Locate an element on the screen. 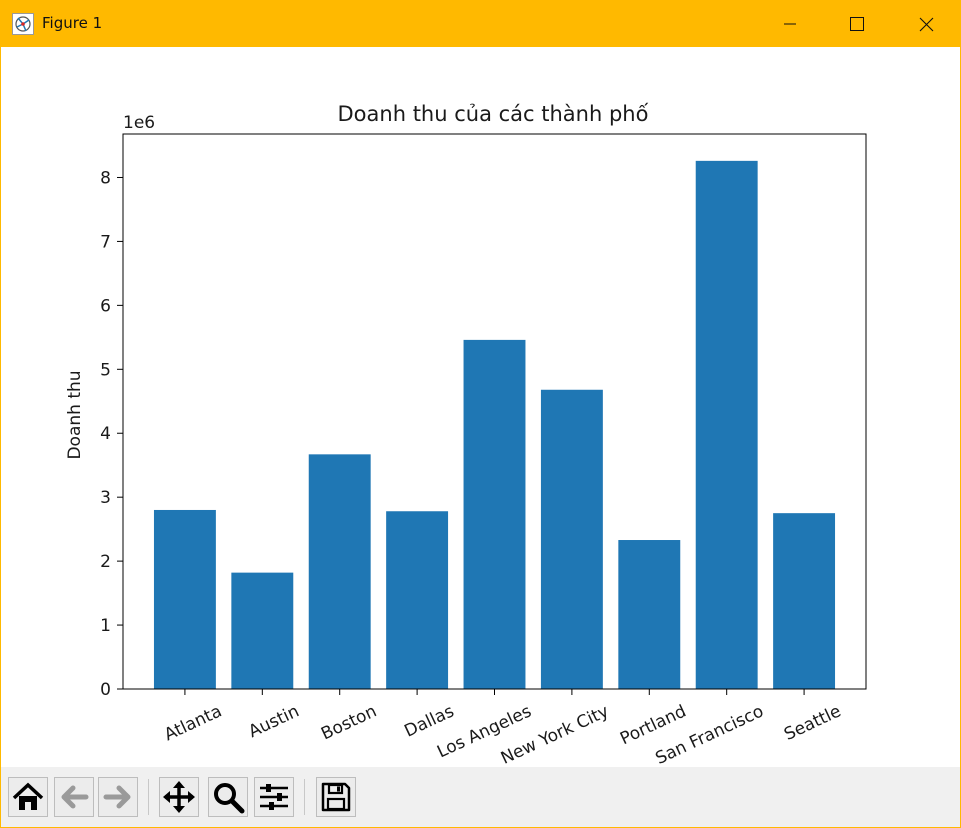  arrow-right-icon is located at coordinates (117, 797).